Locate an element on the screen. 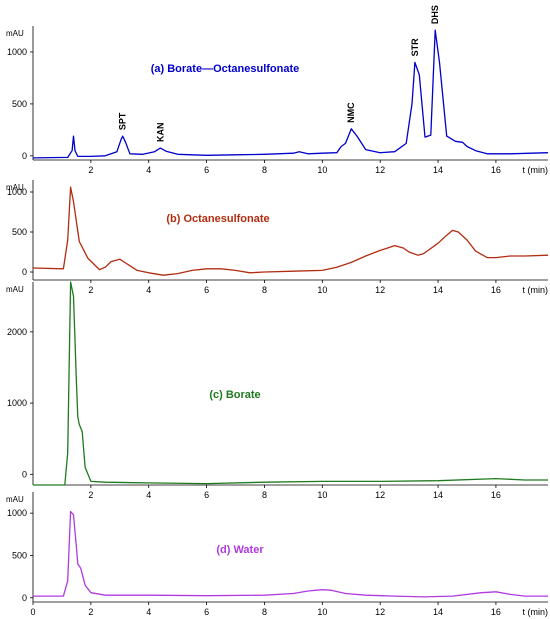 Image resolution: width=550 pixels, height=619 pixels. panel-title: (b) Octanesulfonate is located at coordinates (217, 219).